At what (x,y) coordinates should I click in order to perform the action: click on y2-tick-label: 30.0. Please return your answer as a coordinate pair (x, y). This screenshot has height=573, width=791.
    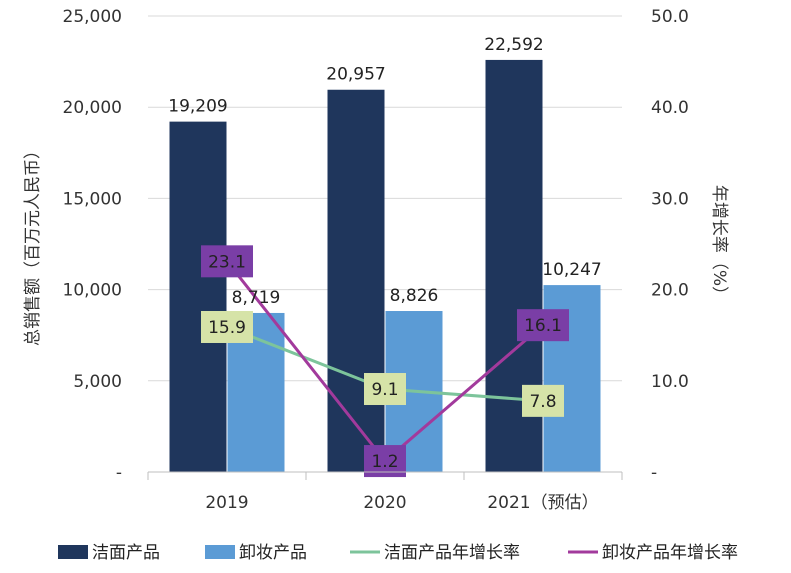
    Looking at the image, I should click on (670, 199).